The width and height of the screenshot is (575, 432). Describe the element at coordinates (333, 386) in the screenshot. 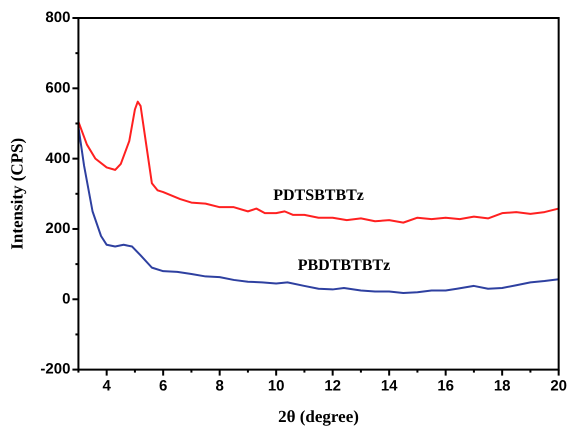

I see `x-tick-label: 12` at that location.